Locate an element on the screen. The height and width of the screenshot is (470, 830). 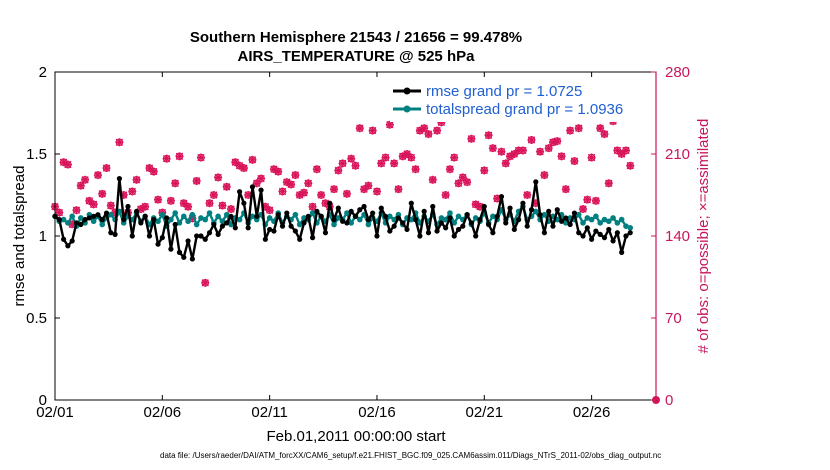
legend-rmse-marker is located at coordinates (407, 91).